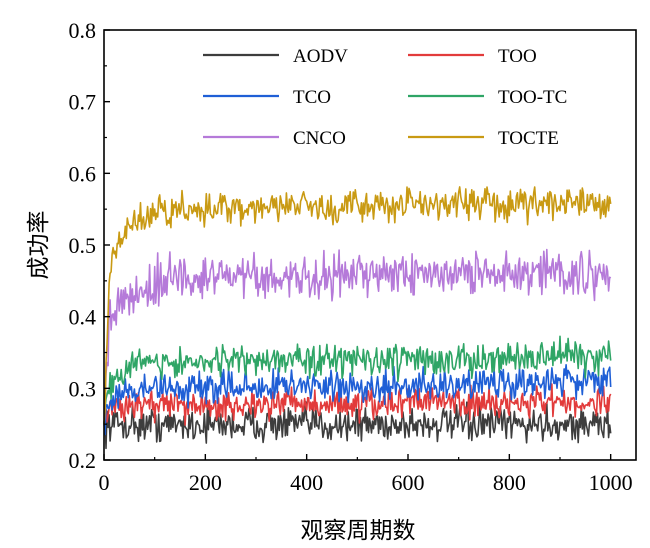 The image size is (650, 548). Describe the element at coordinates (509, 482) in the screenshot. I see `x-tick-label: 800` at that location.